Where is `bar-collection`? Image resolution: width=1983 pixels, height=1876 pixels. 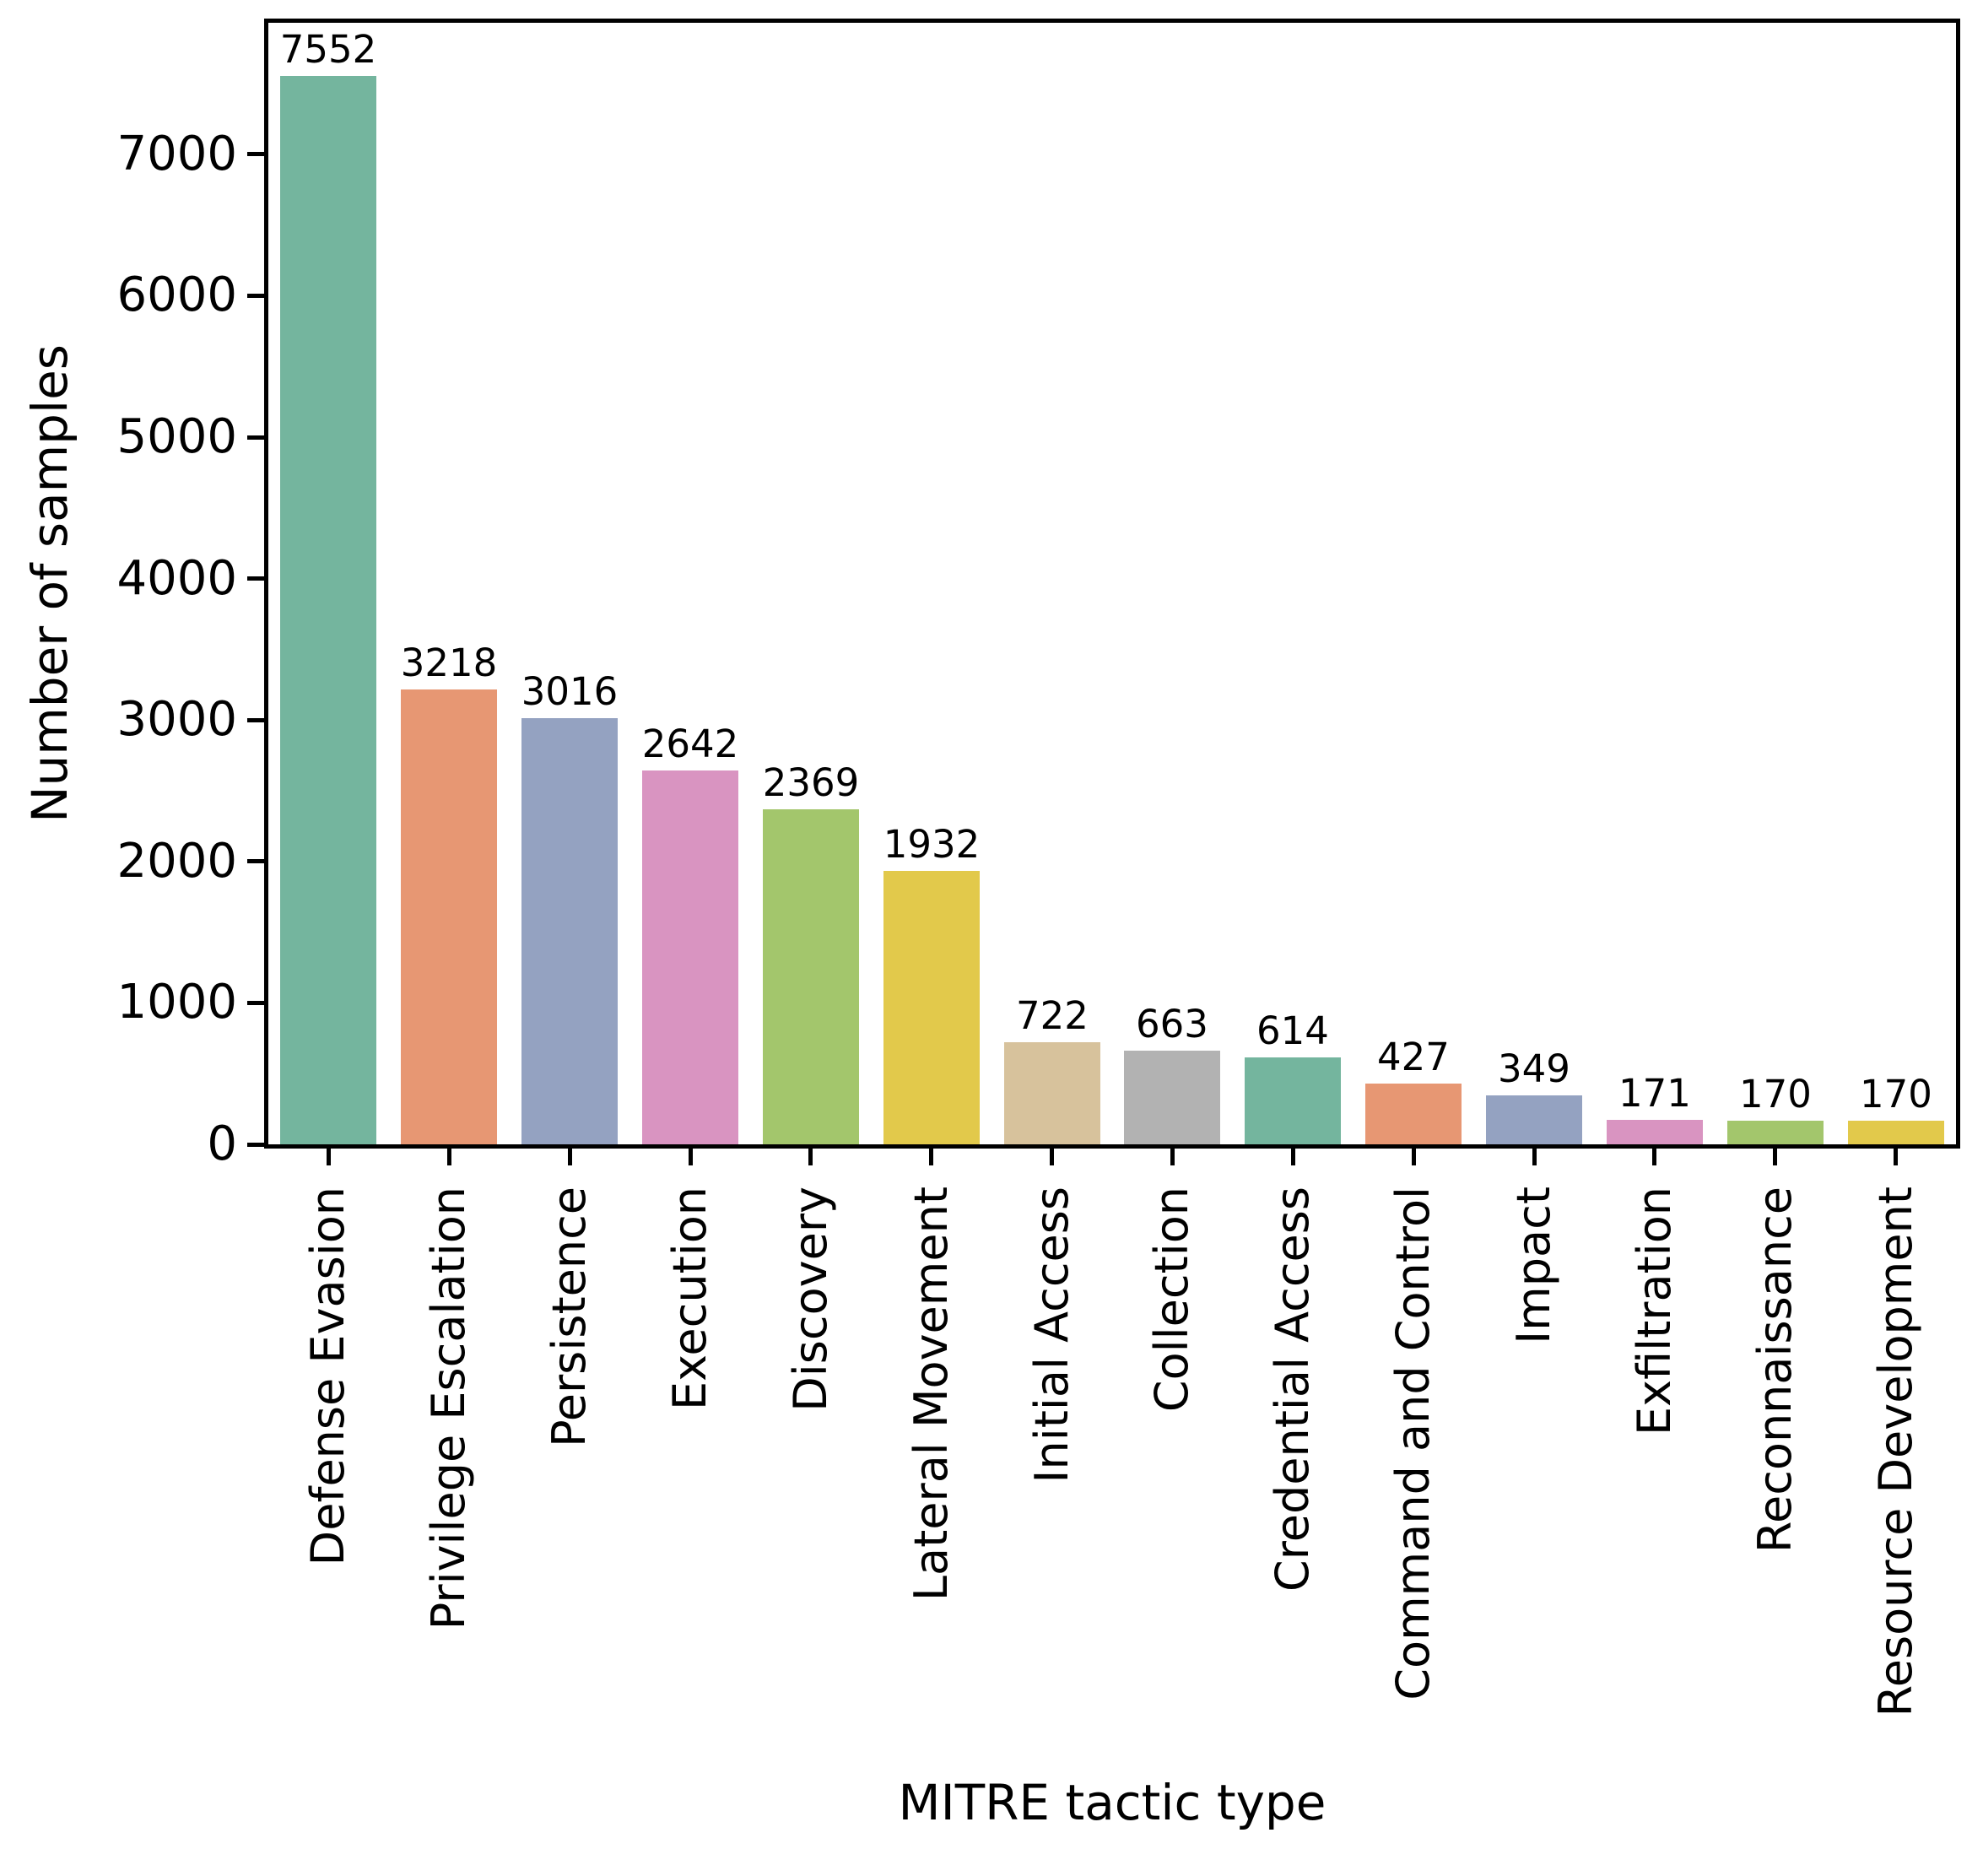 bar-collection is located at coordinates (1172, 1097).